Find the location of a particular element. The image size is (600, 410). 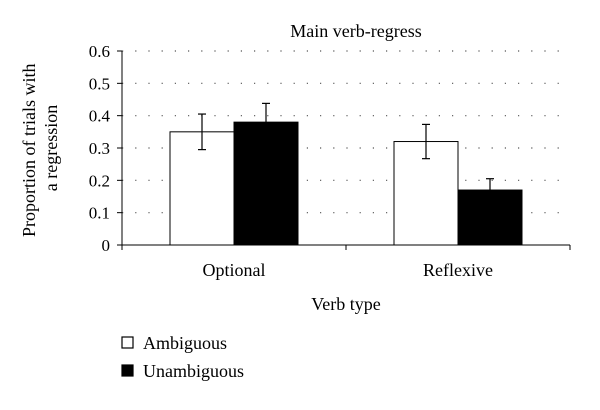

legend-swatch-unambiguous is located at coordinates (127, 370).